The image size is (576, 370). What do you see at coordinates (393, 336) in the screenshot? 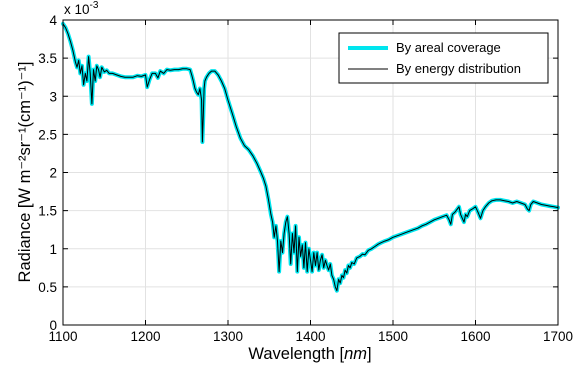
I see `x-tick-label: 1500` at bounding box center [393, 336].